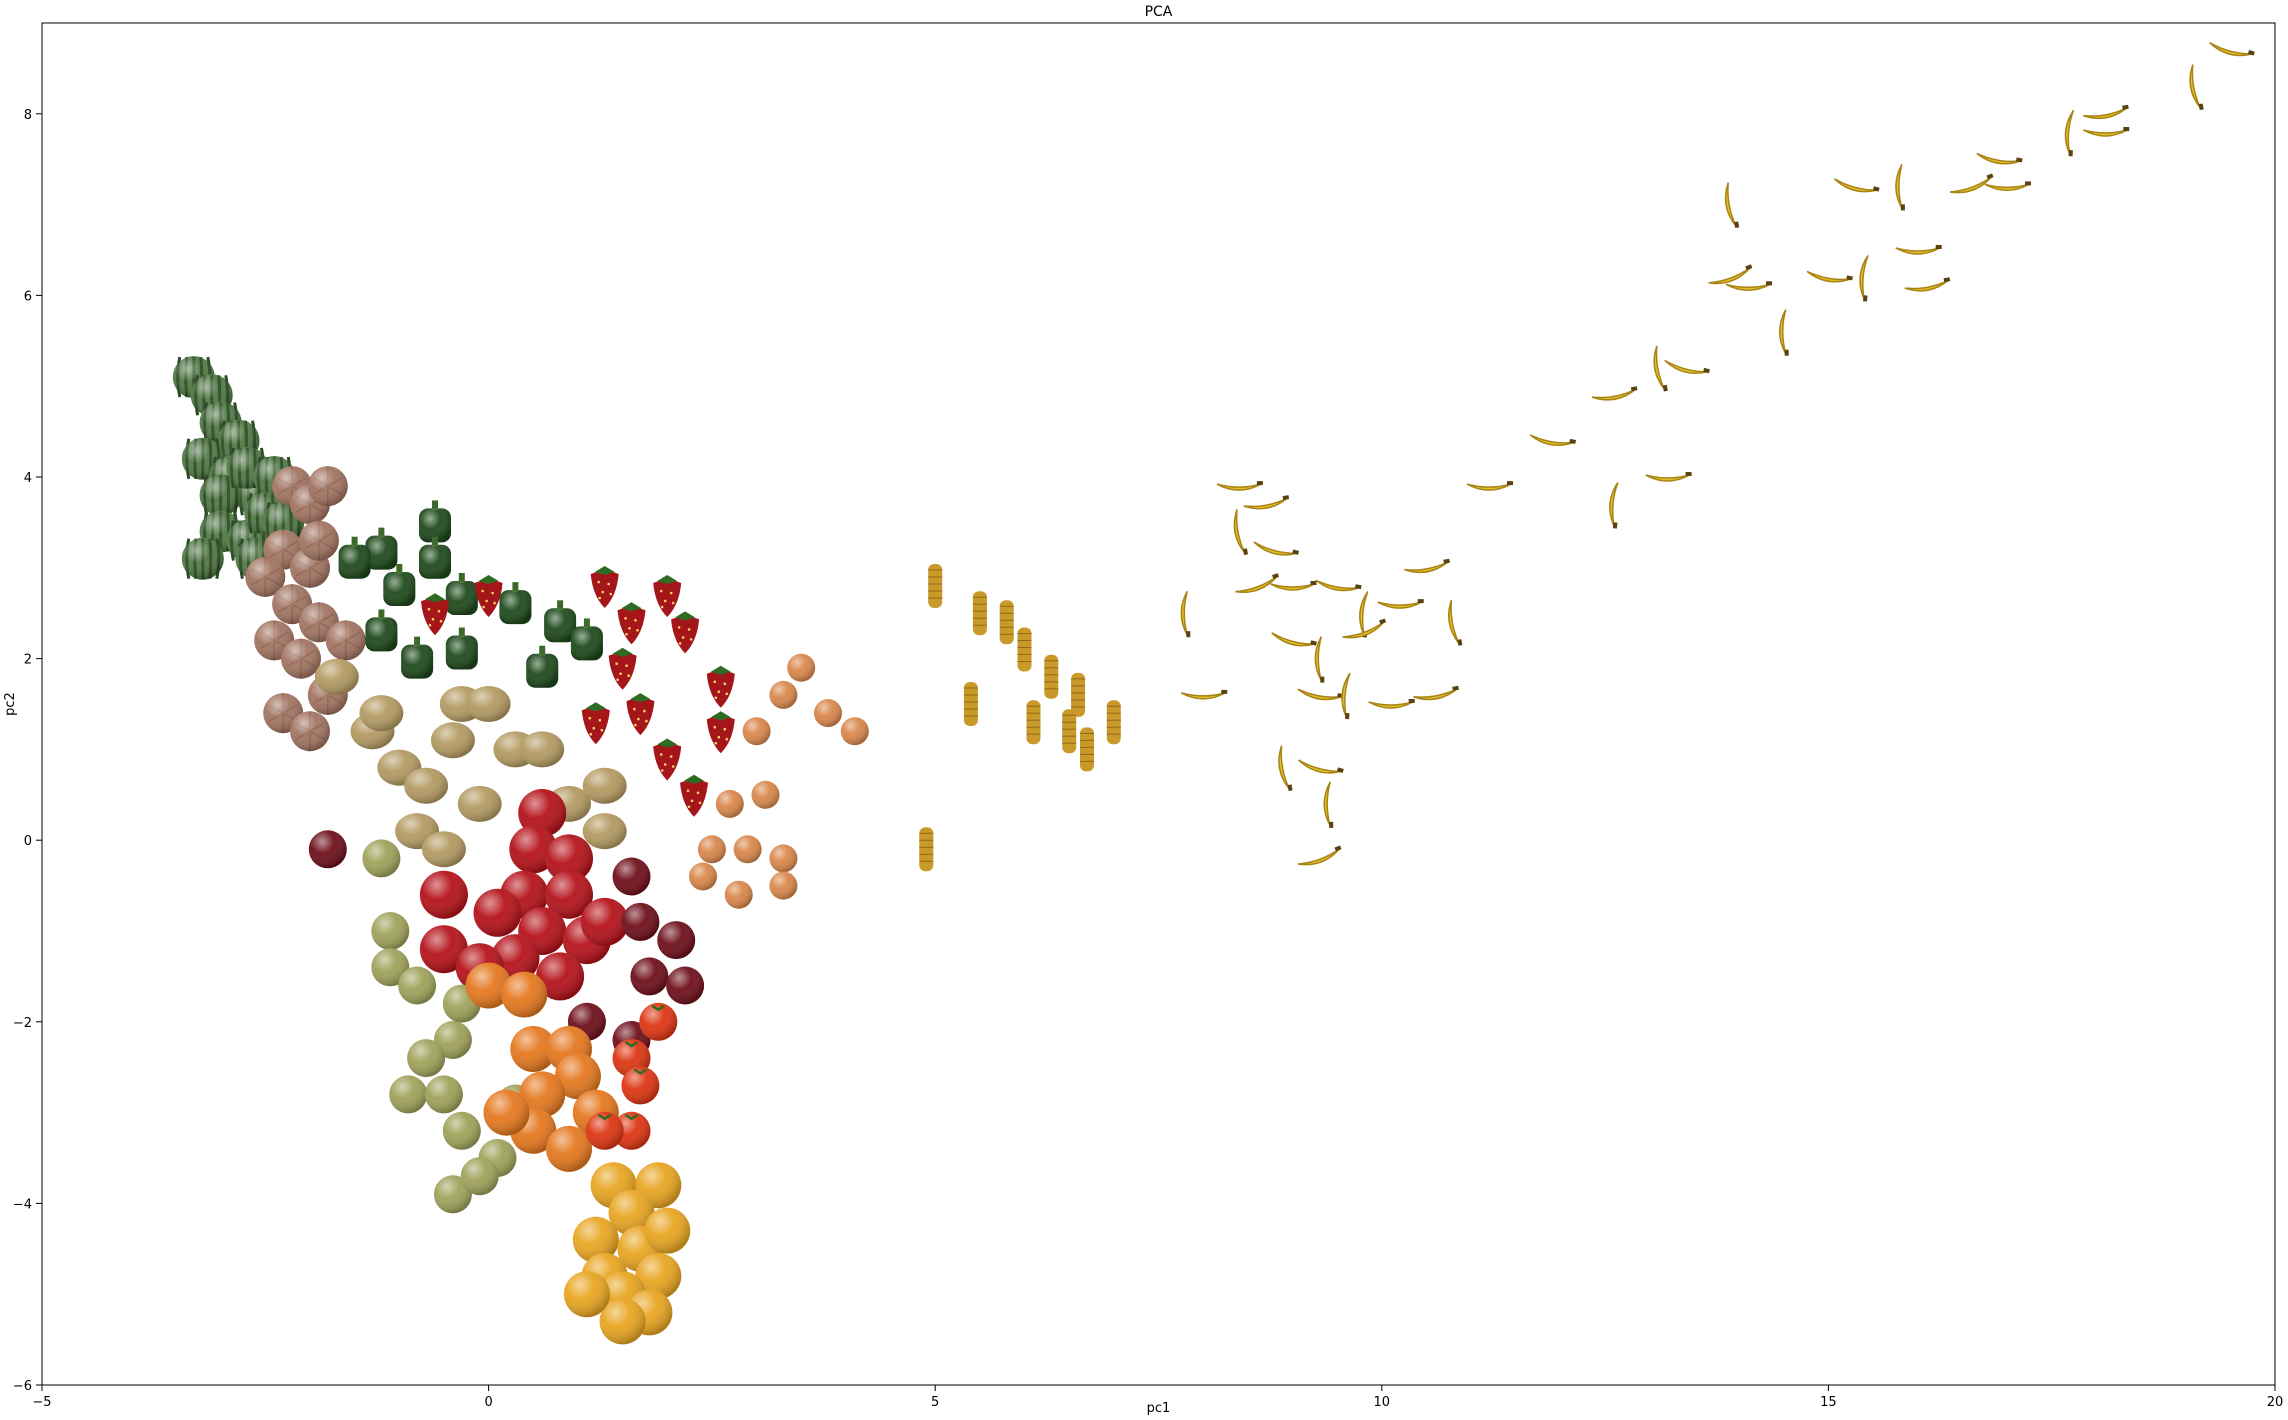 Image resolution: width=2288 pixels, height=1420 pixels. What do you see at coordinates (1382, 1402) in the screenshot?
I see `x-tick-label-3: 10` at bounding box center [1382, 1402].